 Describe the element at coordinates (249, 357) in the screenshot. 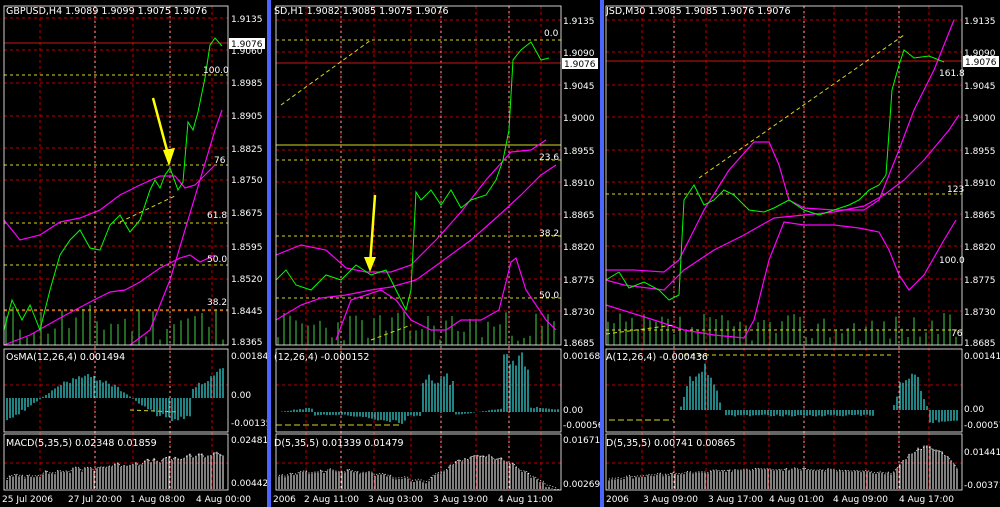

I see `osma-tick: 0.001845` at that location.